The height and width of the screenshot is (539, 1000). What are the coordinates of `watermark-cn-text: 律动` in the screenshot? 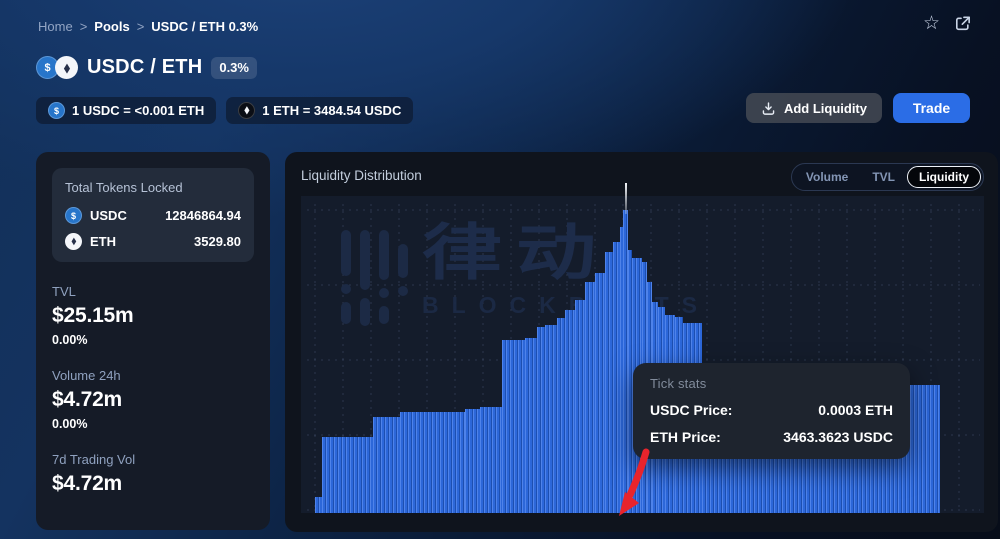 It's located at (516, 252).